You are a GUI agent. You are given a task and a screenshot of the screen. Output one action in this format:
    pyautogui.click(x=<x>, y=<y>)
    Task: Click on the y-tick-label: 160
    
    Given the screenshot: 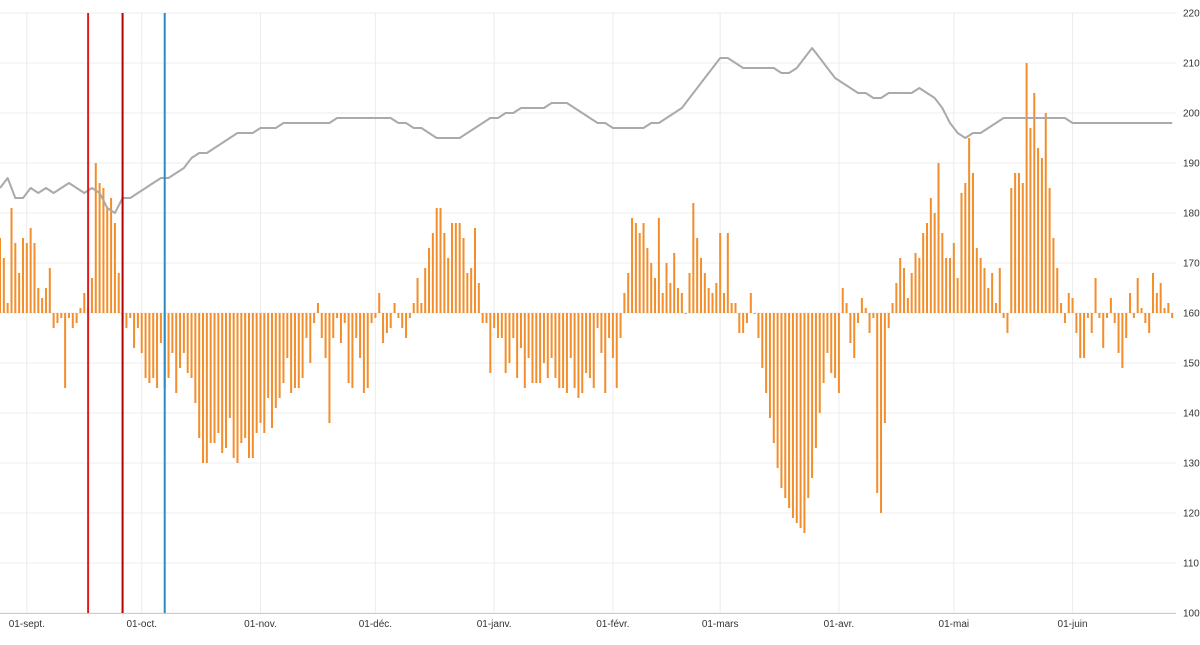 What is the action you would take?
    pyautogui.click(x=1191, y=314)
    